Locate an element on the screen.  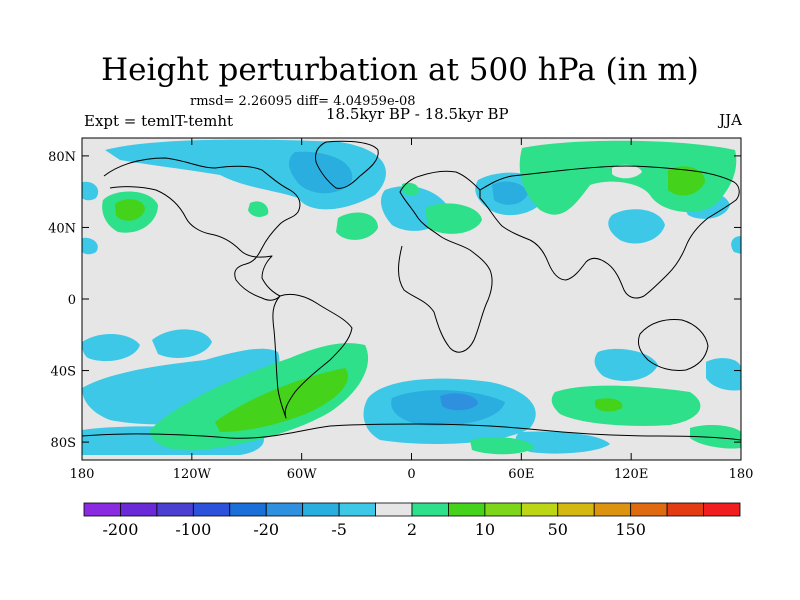
coastline-north-america is located at coordinates (202, 229).